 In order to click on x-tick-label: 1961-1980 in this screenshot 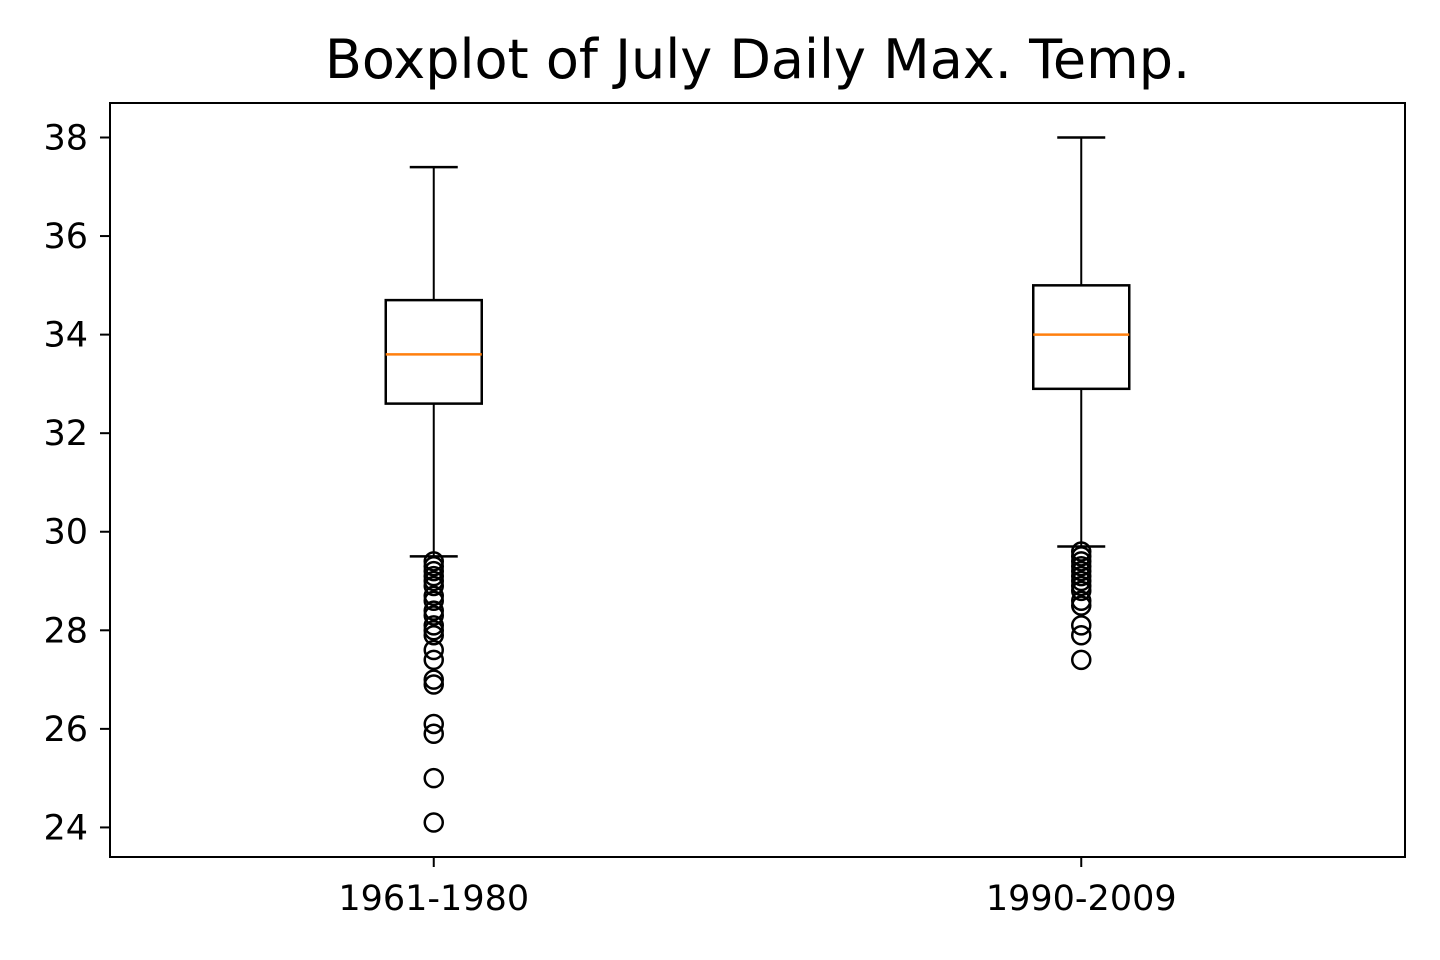, I will do `click(433, 899)`.